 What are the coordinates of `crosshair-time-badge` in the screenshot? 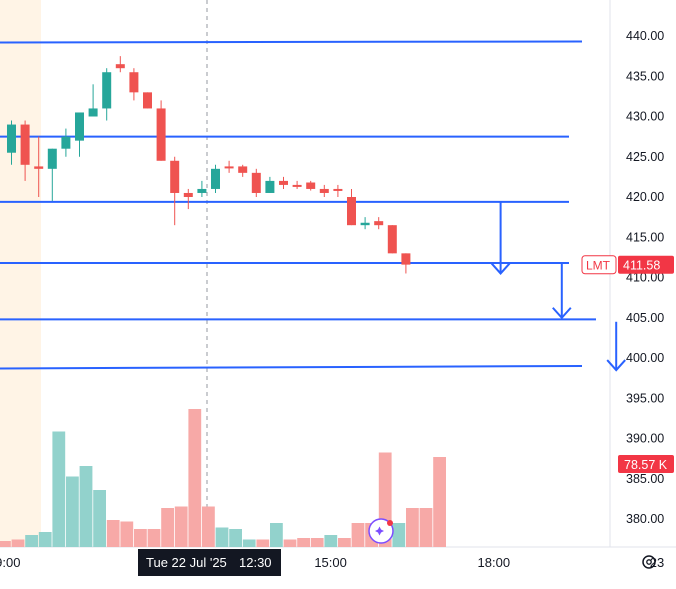 It's located at (209, 562).